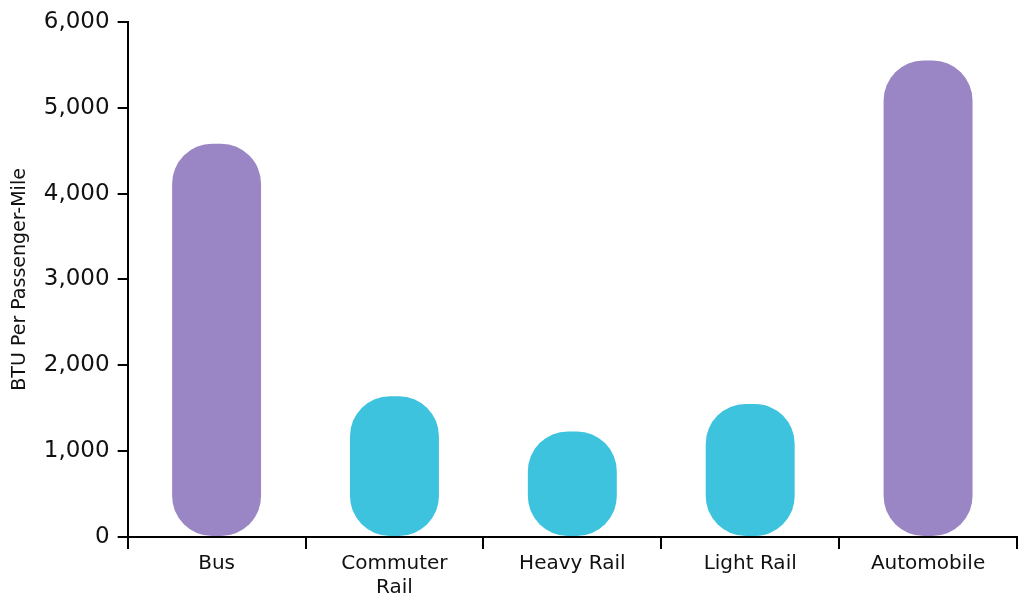  I want to click on x-tick-label: Light Rail, so click(750, 562).